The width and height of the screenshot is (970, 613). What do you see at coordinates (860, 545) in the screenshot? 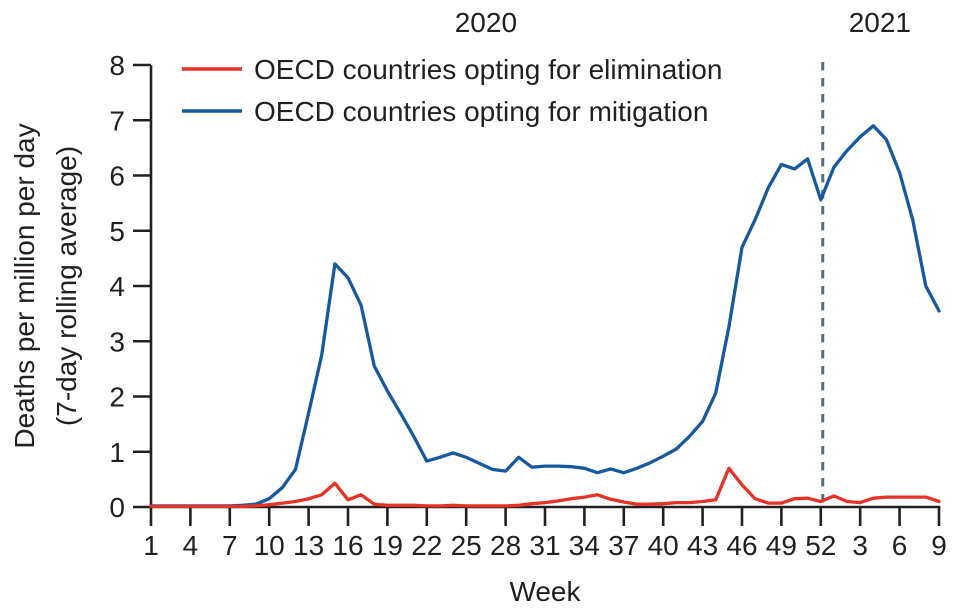
I see `x-tick-label: 3` at bounding box center [860, 545].